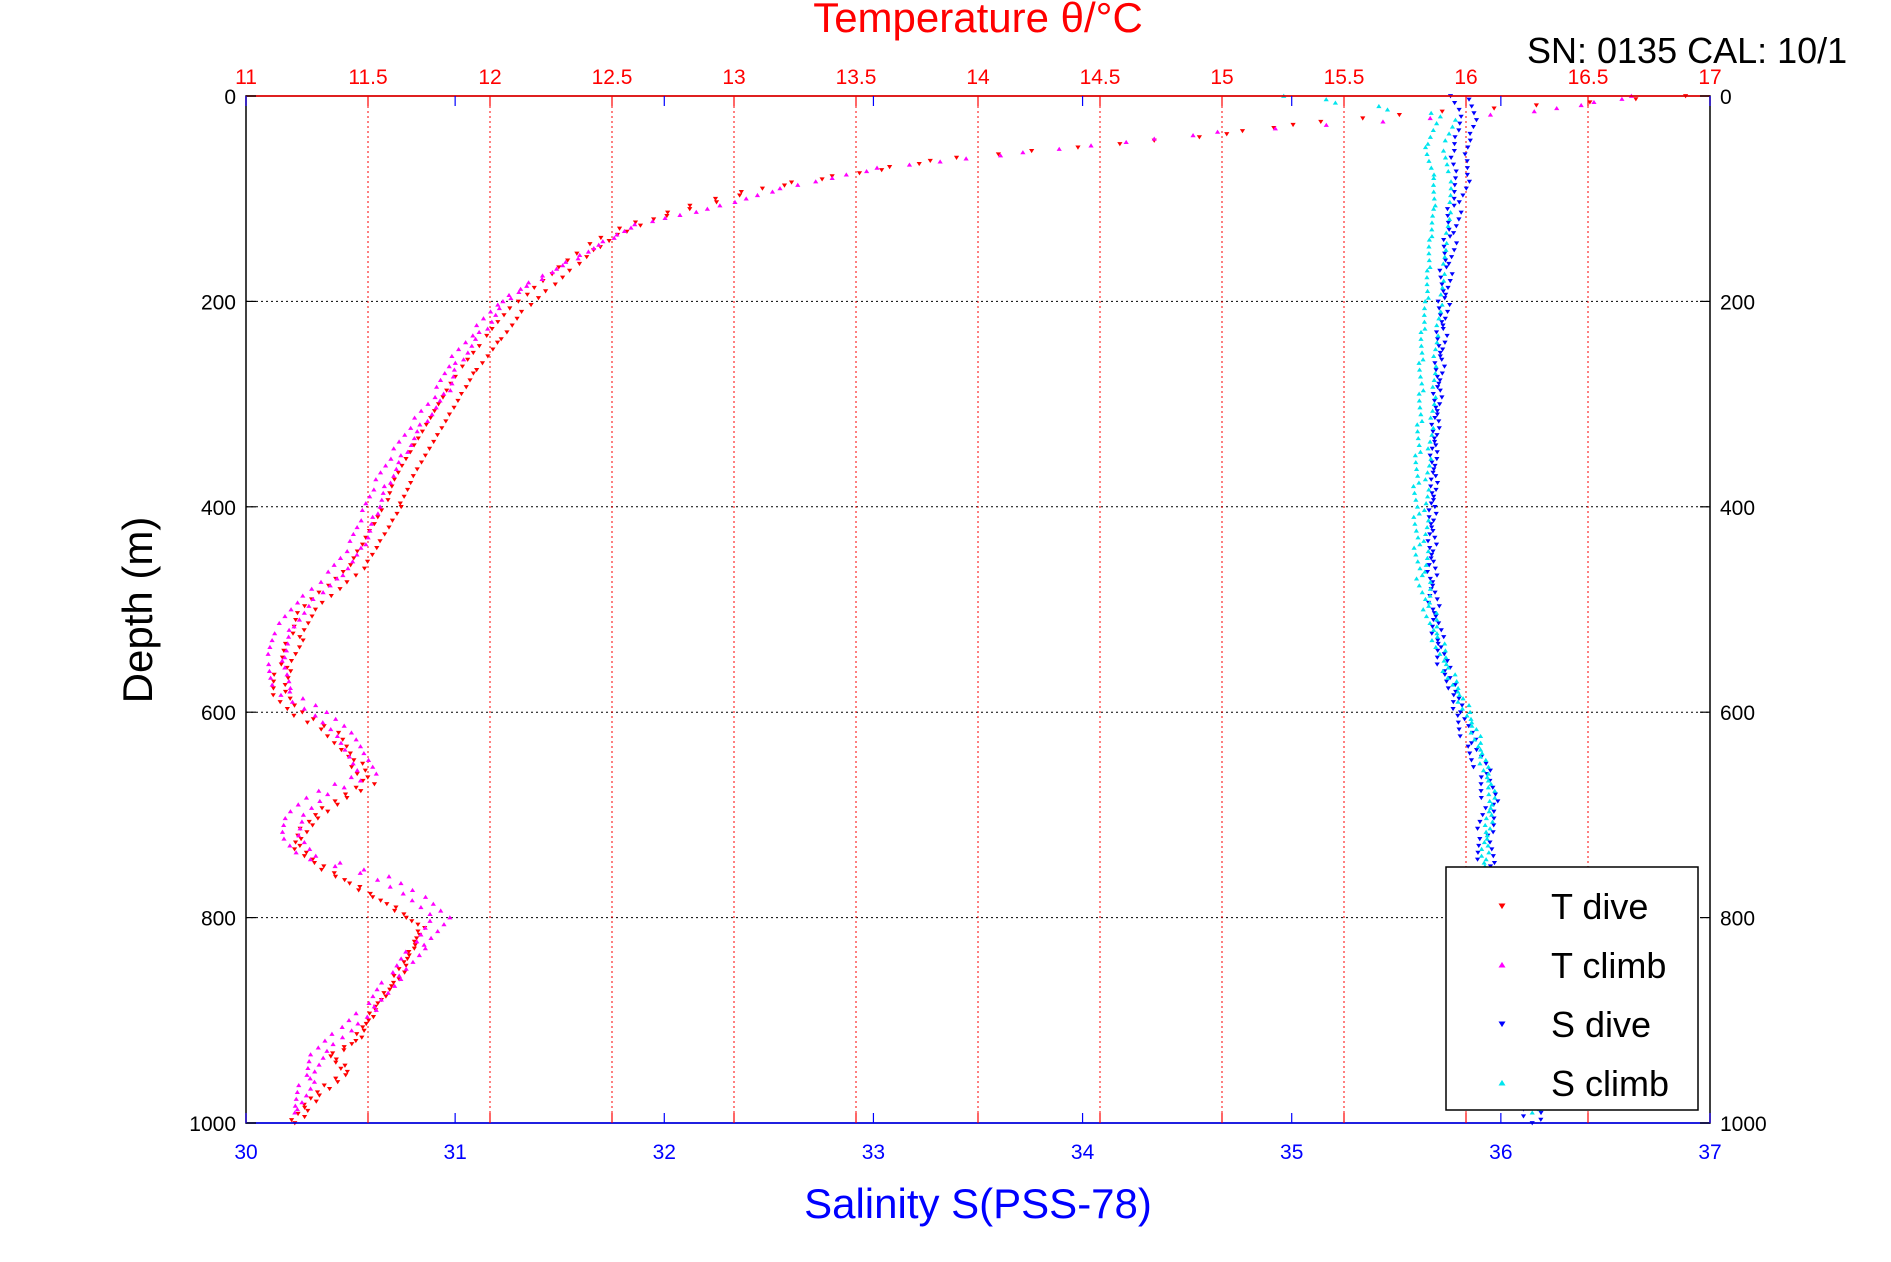  Describe the element at coordinates (489, 77) in the screenshot. I see `temperature-tick-label: 12` at that location.